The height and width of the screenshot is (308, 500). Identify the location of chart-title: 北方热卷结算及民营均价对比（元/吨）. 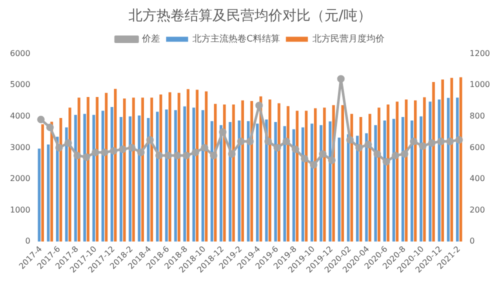
(250, 16).